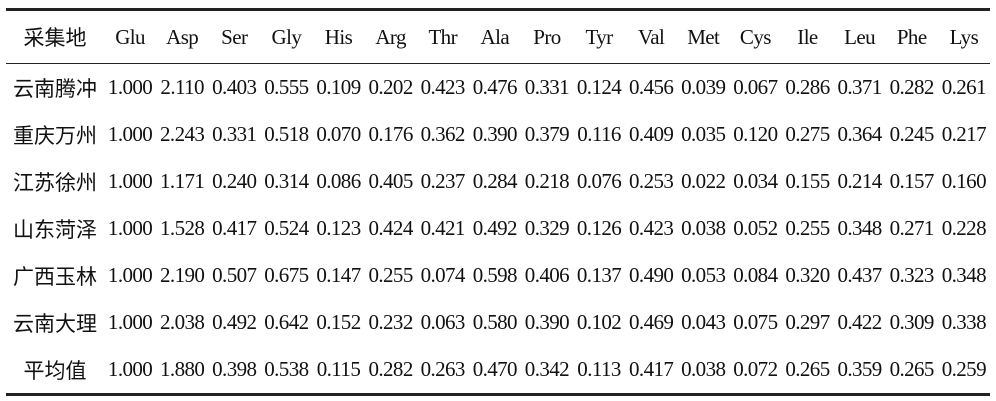 The height and width of the screenshot is (401, 996). What do you see at coordinates (599, 181) in the screenshot?
I see `value-cell: 0.076` at bounding box center [599, 181].